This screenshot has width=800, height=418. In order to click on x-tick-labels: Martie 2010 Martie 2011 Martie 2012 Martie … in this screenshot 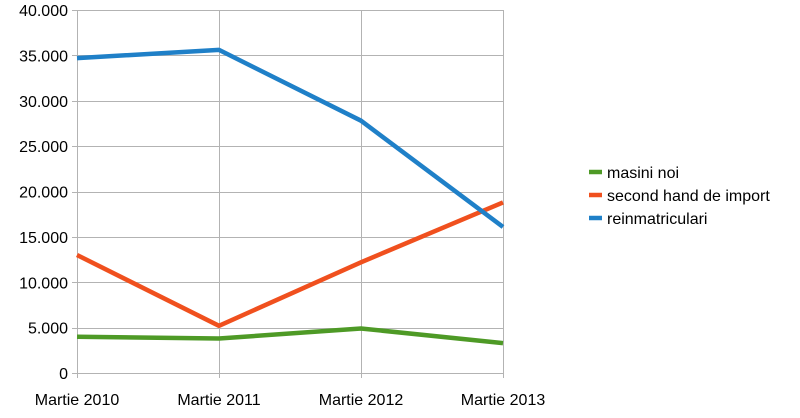, I will do `click(290, 400)`.